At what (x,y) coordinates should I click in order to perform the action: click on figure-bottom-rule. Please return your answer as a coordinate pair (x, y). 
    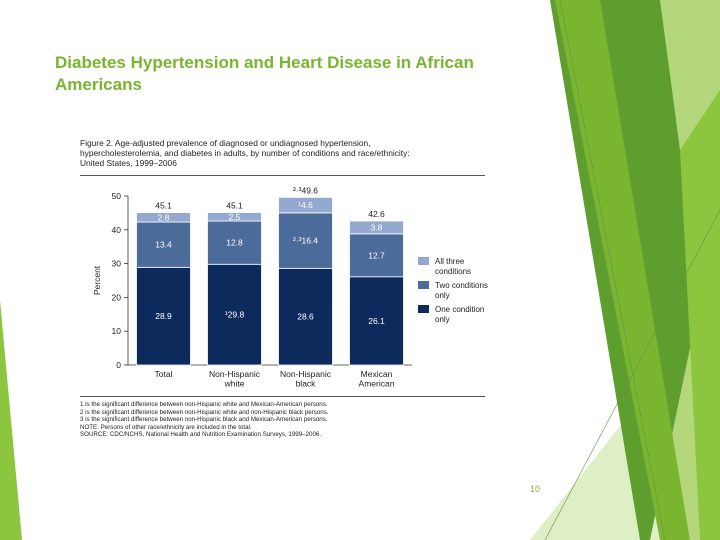
    Looking at the image, I should click on (282, 396).